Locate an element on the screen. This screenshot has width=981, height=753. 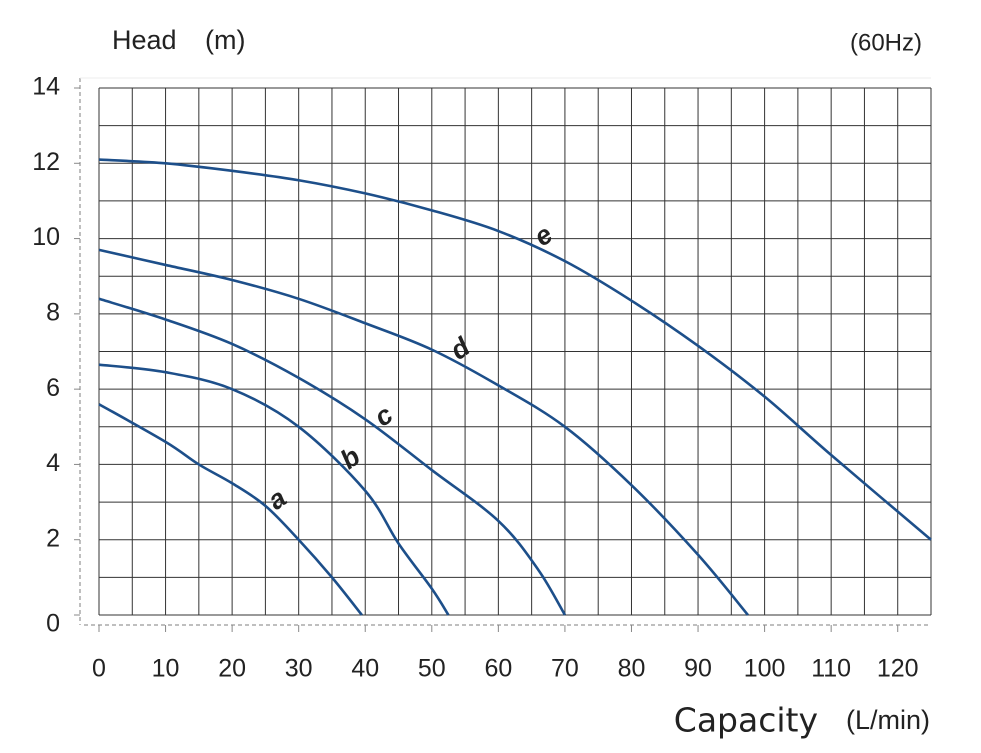
x-tick-label: 70 is located at coordinates (565, 669).